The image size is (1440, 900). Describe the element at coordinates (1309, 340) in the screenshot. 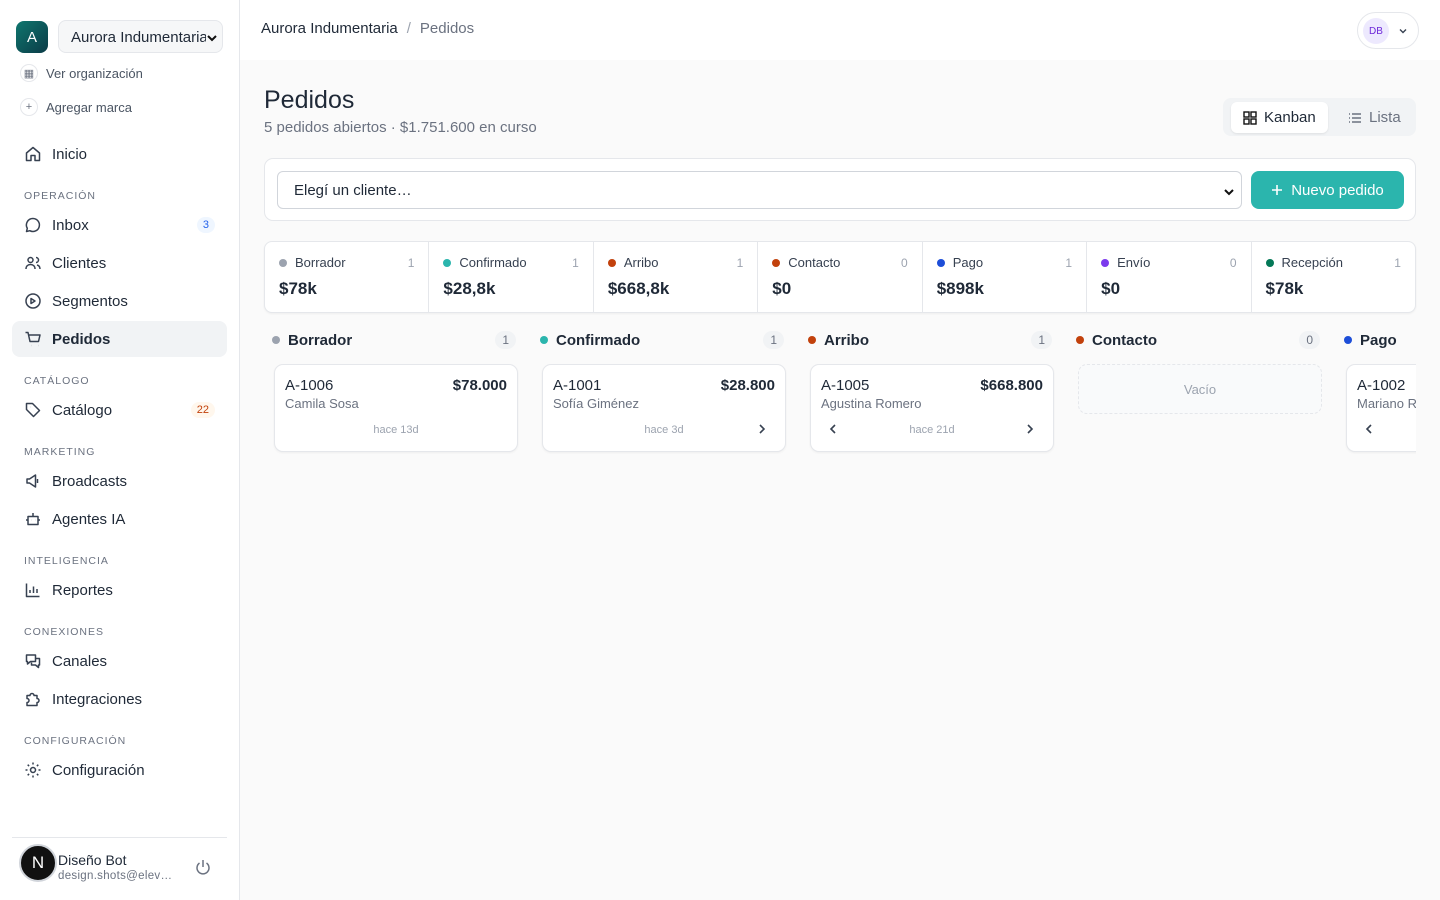

I see `column-count: 0` at that location.